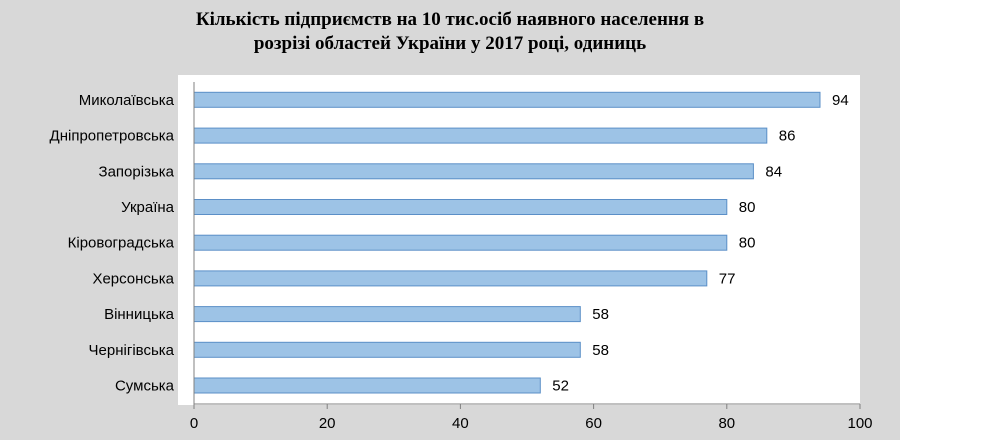 The height and width of the screenshot is (440, 1004). What do you see at coordinates (132, 350) in the screenshot?
I see `category-label: Чернігівська` at bounding box center [132, 350].